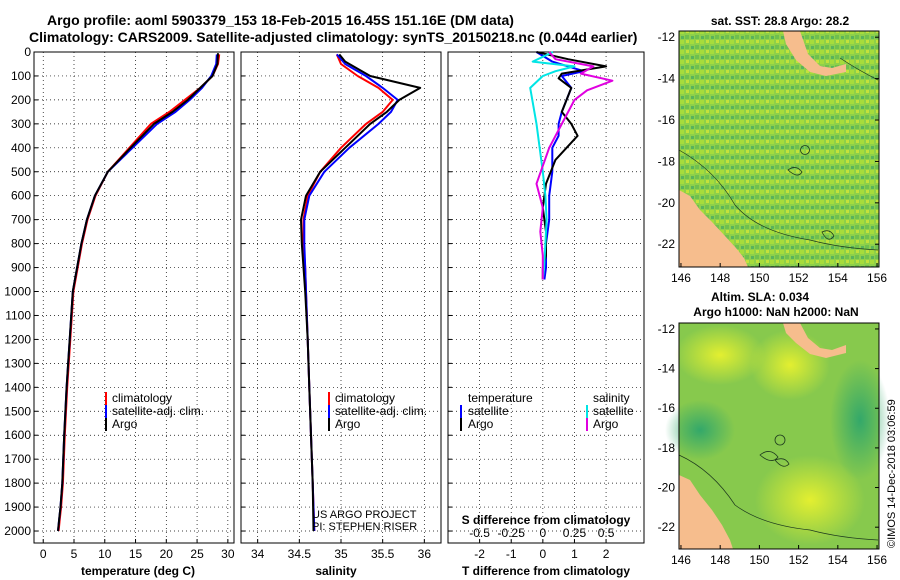 The image size is (900, 580). Describe the element at coordinates (799, 278) in the screenshot. I see `sst-map-x-tick-label: 152` at that location.